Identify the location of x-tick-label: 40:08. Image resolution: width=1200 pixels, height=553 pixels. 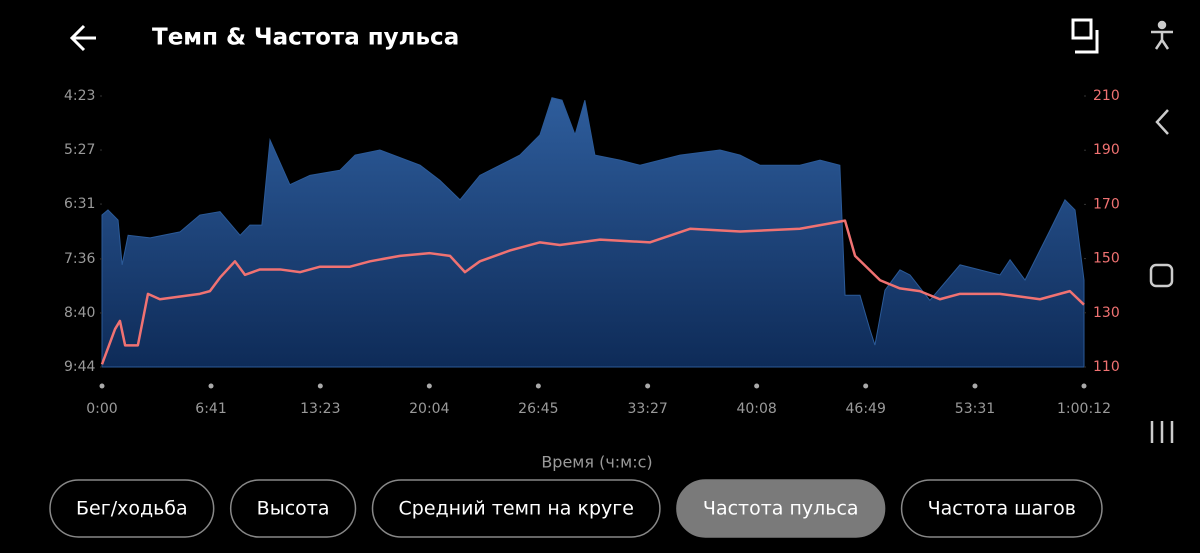
(756, 409).